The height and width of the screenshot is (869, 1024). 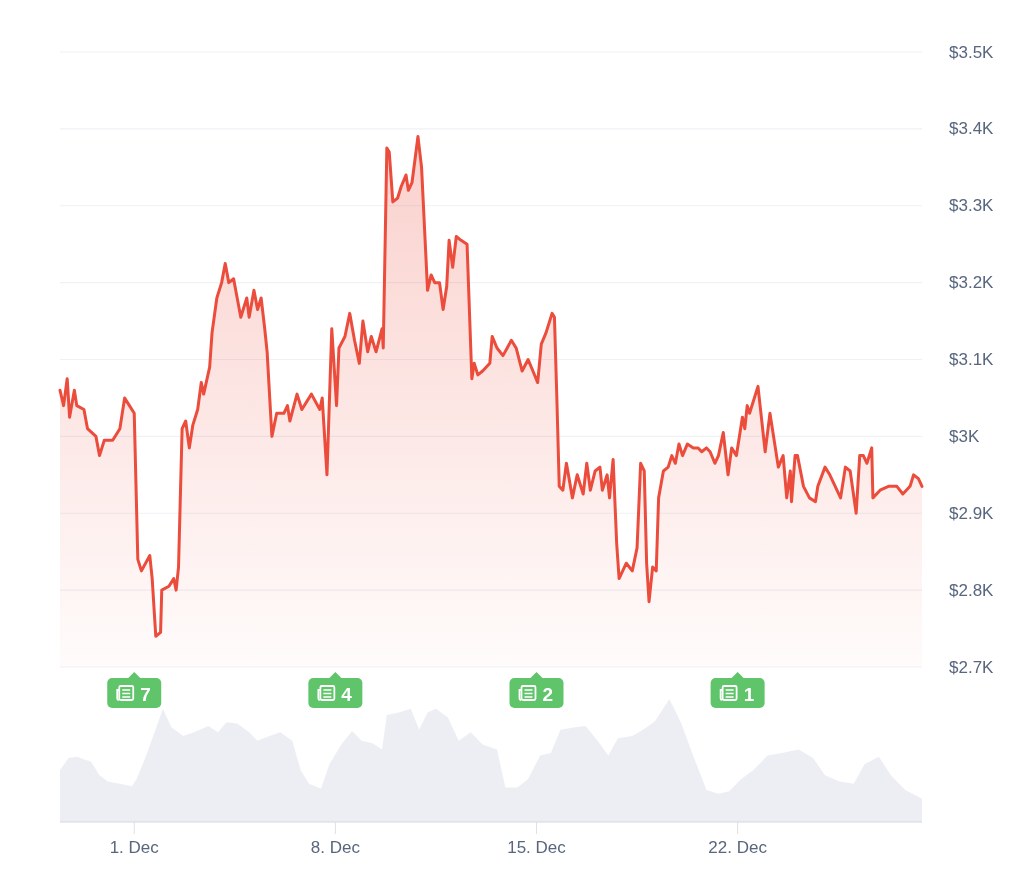 I want to click on x-tick-label: 8. Dec, so click(x=335, y=847).